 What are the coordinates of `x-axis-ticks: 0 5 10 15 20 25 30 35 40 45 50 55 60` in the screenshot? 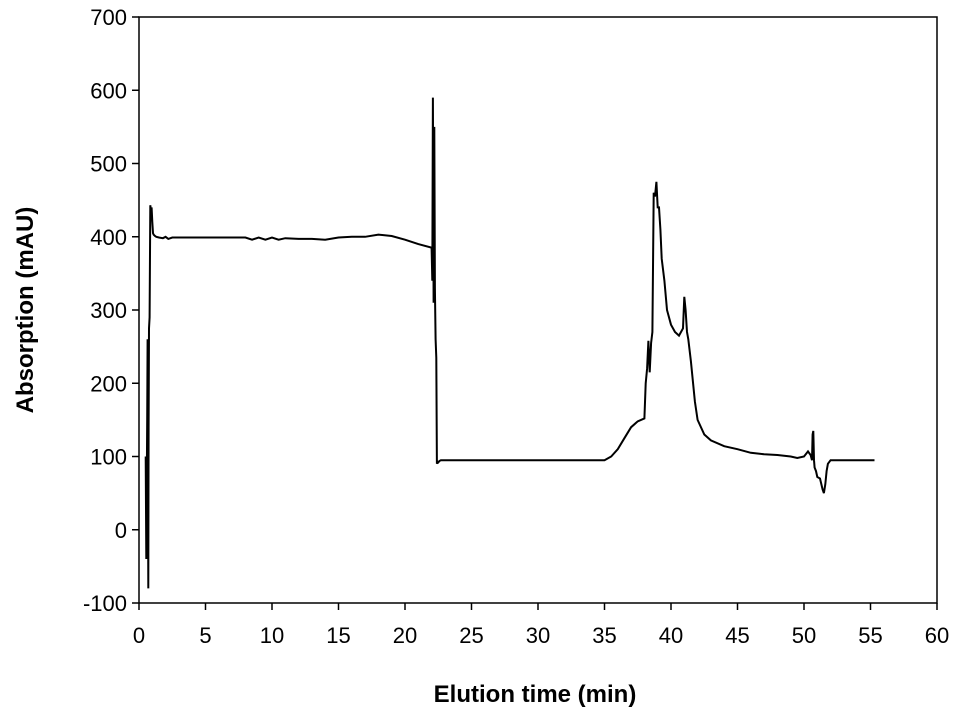 It's located at (541, 625).